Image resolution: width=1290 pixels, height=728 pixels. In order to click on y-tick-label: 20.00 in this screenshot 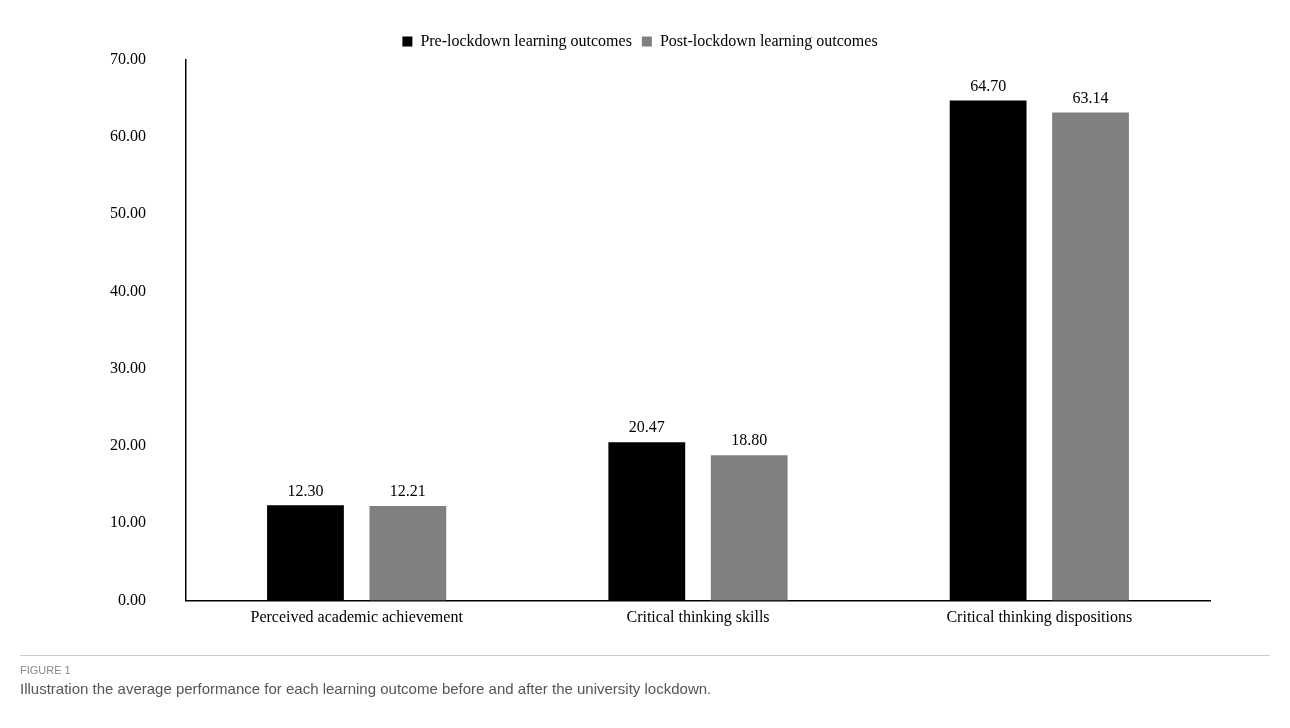, I will do `click(128, 445)`.